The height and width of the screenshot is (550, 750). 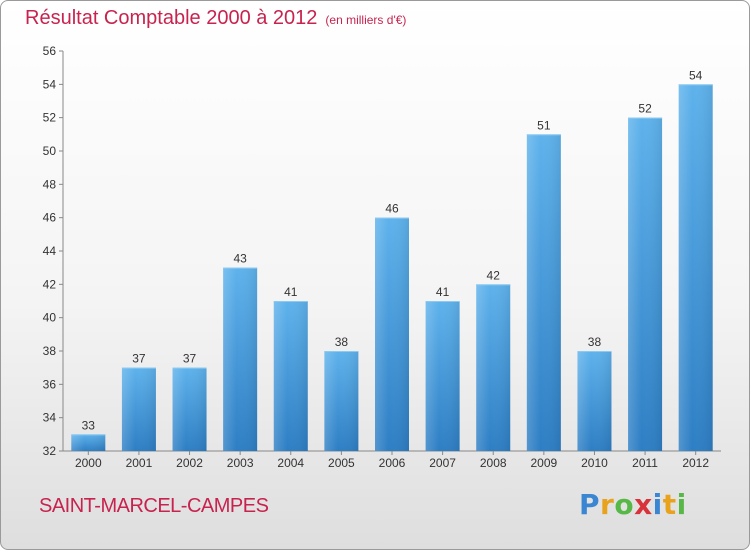 I want to click on x-tick-label: 2003, so click(x=240, y=463).